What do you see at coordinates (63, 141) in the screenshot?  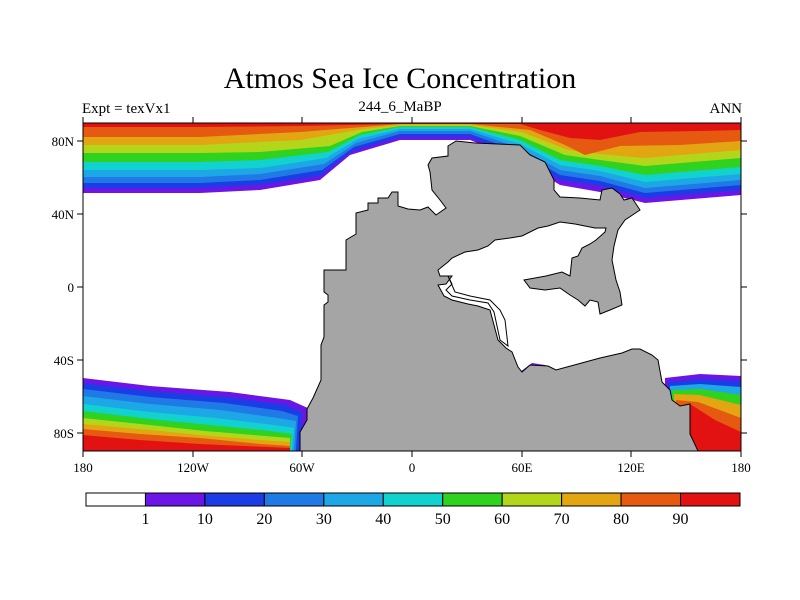 I see `y-tick-label: 80N` at bounding box center [63, 141].